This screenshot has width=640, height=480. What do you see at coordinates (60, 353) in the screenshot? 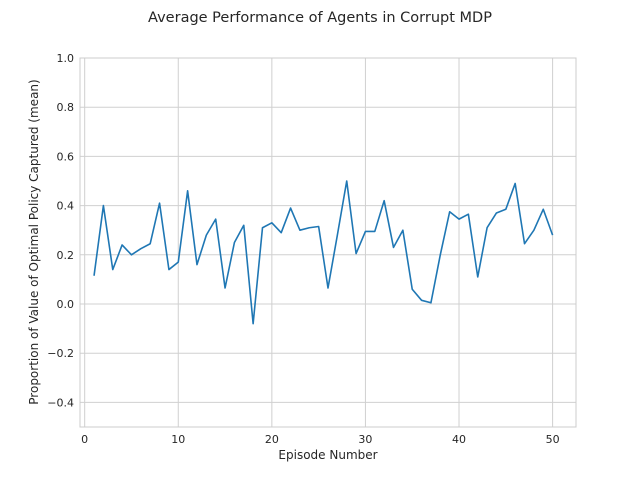
I see `y-tick-label: −0.2` at bounding box center [60, 353].